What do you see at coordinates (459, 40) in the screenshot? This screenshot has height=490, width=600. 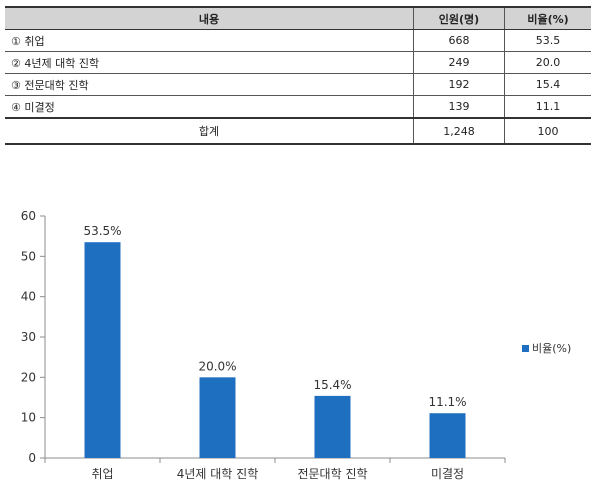 I see `row-count: 668` at bounding box center [459, 40].